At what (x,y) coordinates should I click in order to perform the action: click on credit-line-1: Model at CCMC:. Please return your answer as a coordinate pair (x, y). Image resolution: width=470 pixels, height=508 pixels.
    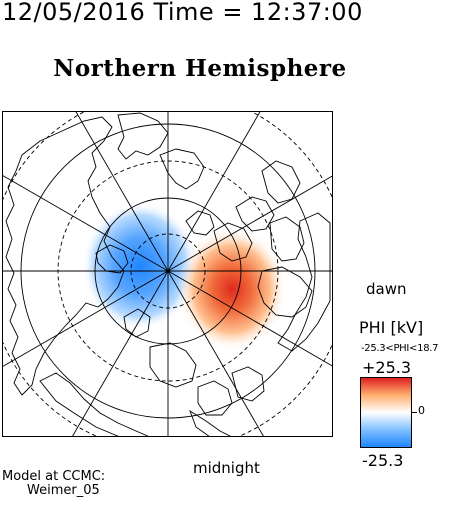
    Looking at the image, I should click on (54, 476).